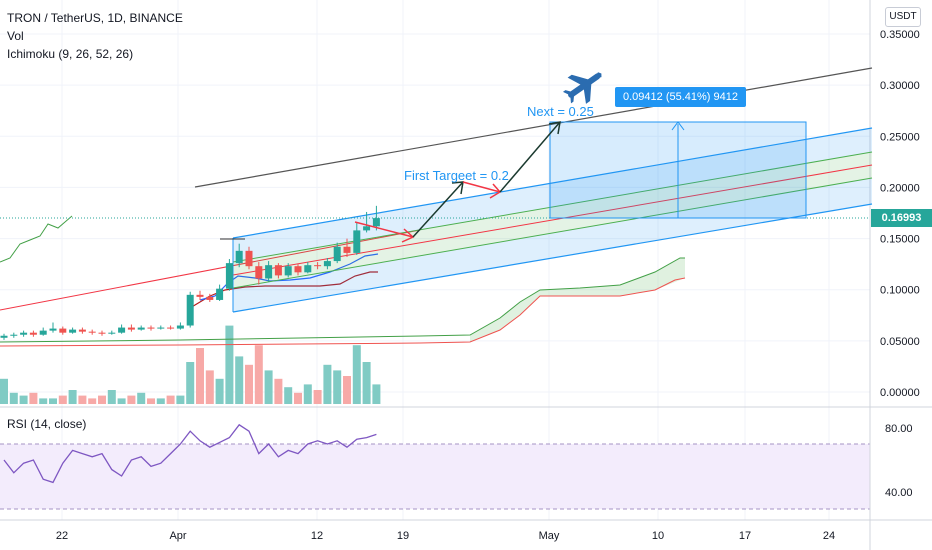 This screenshot has height=550, width=932. I want to click on time-axis: 22 Apr 12 19 May 10 17 24, so click(445, 536).